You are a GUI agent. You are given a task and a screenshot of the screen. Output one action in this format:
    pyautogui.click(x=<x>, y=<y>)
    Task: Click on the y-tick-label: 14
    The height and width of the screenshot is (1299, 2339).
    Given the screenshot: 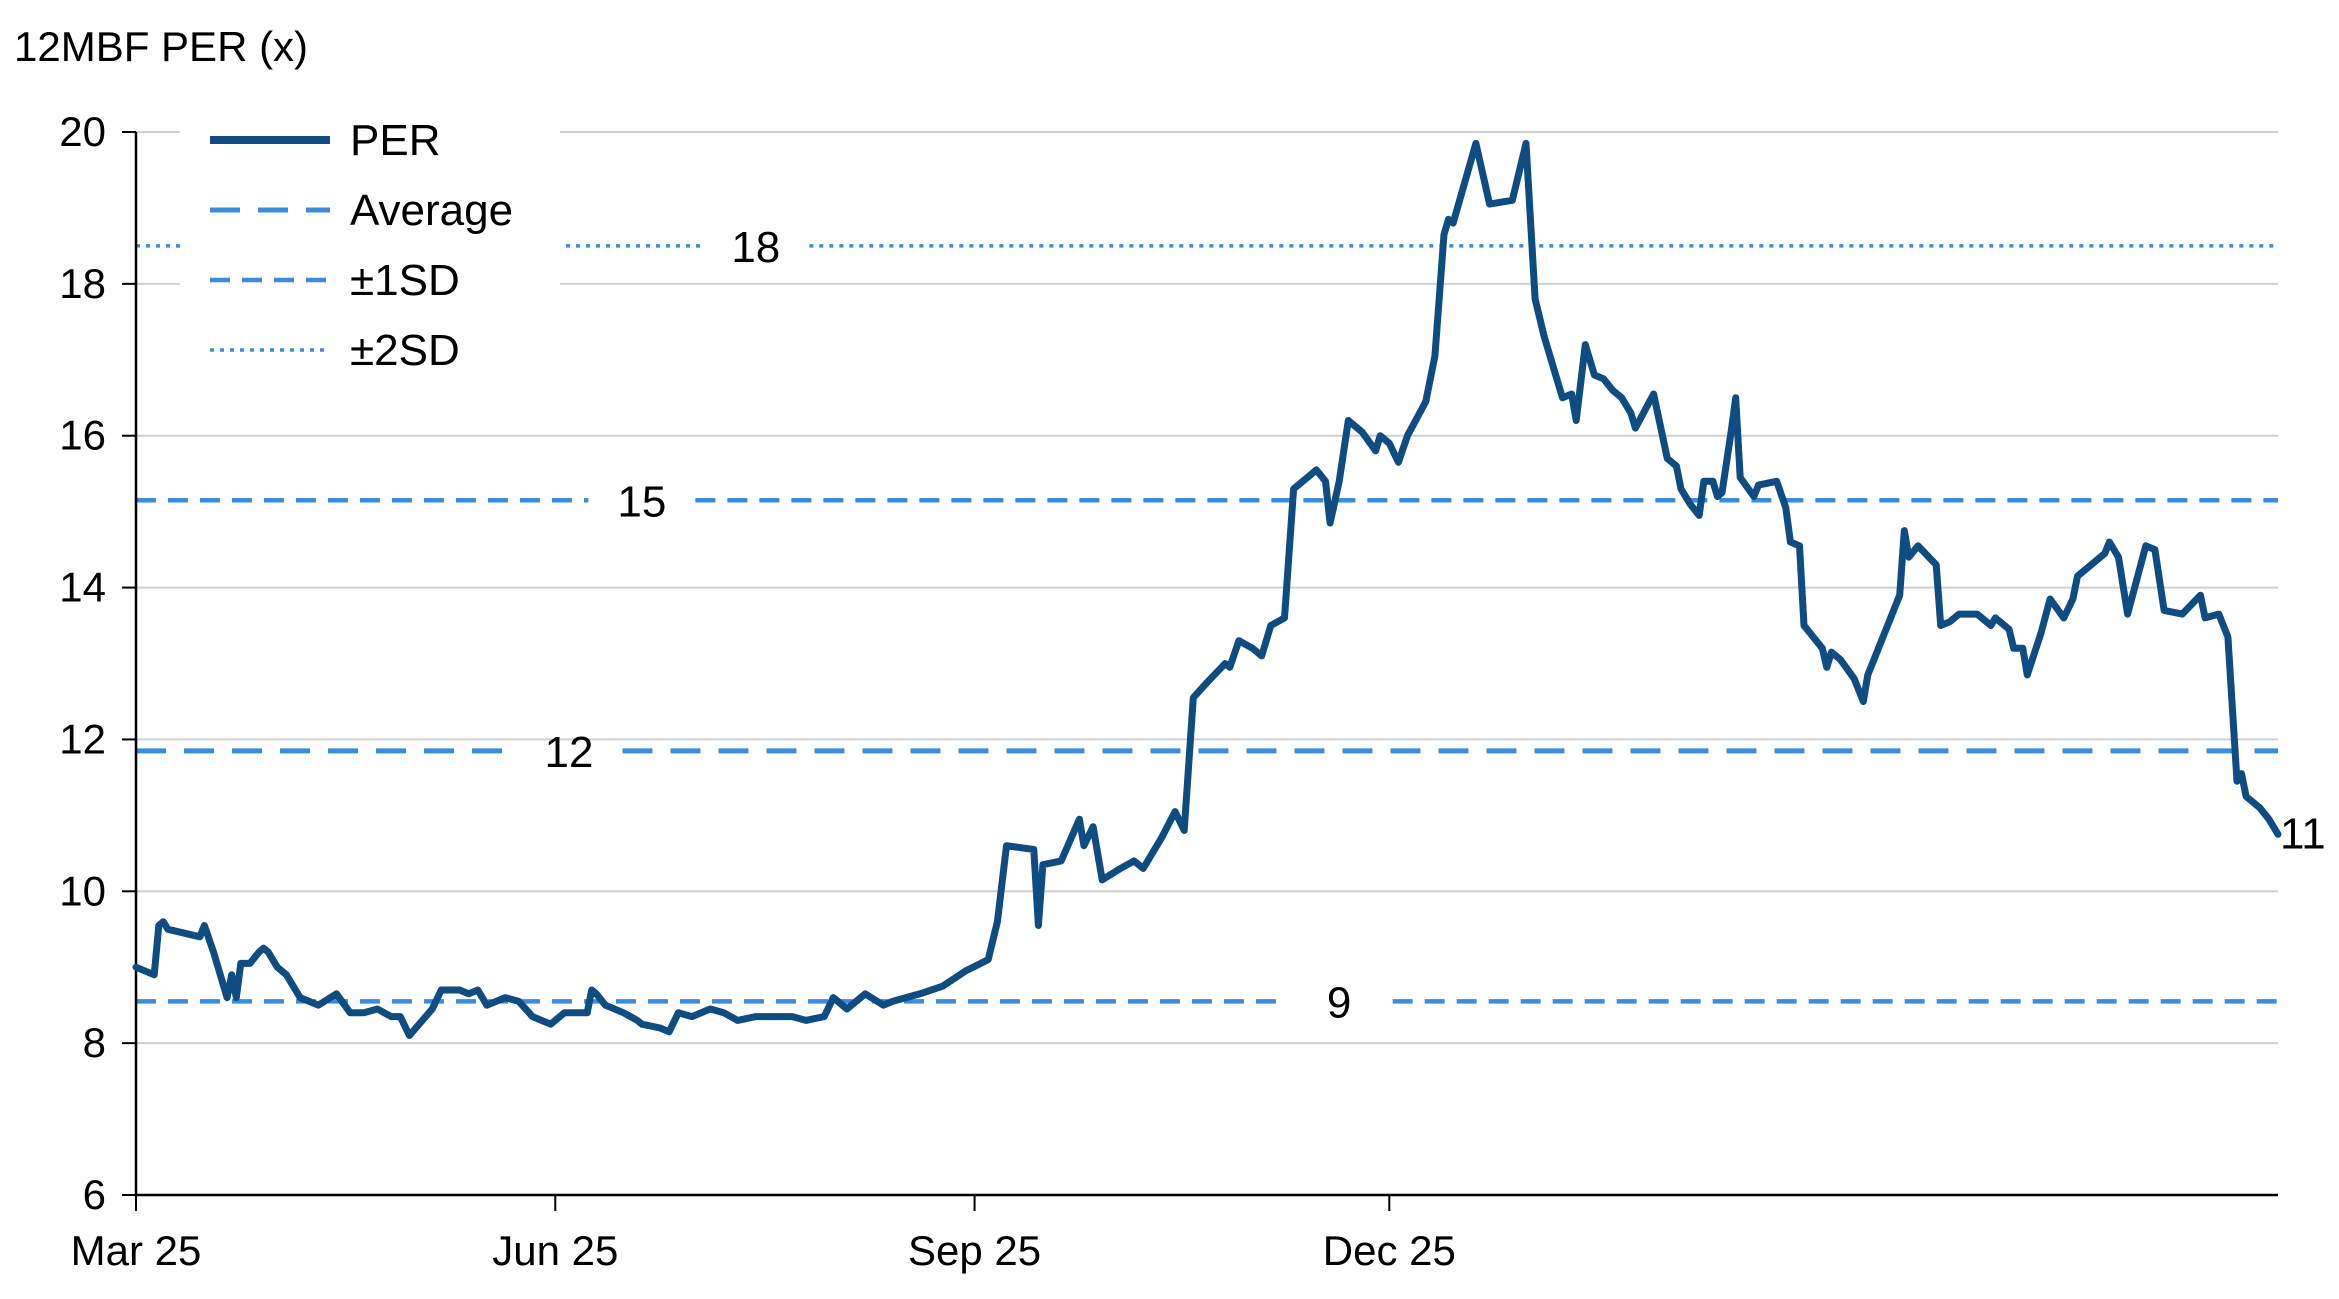 What is the action you would take?
    pyautogui.click(x=82, y=587)
    